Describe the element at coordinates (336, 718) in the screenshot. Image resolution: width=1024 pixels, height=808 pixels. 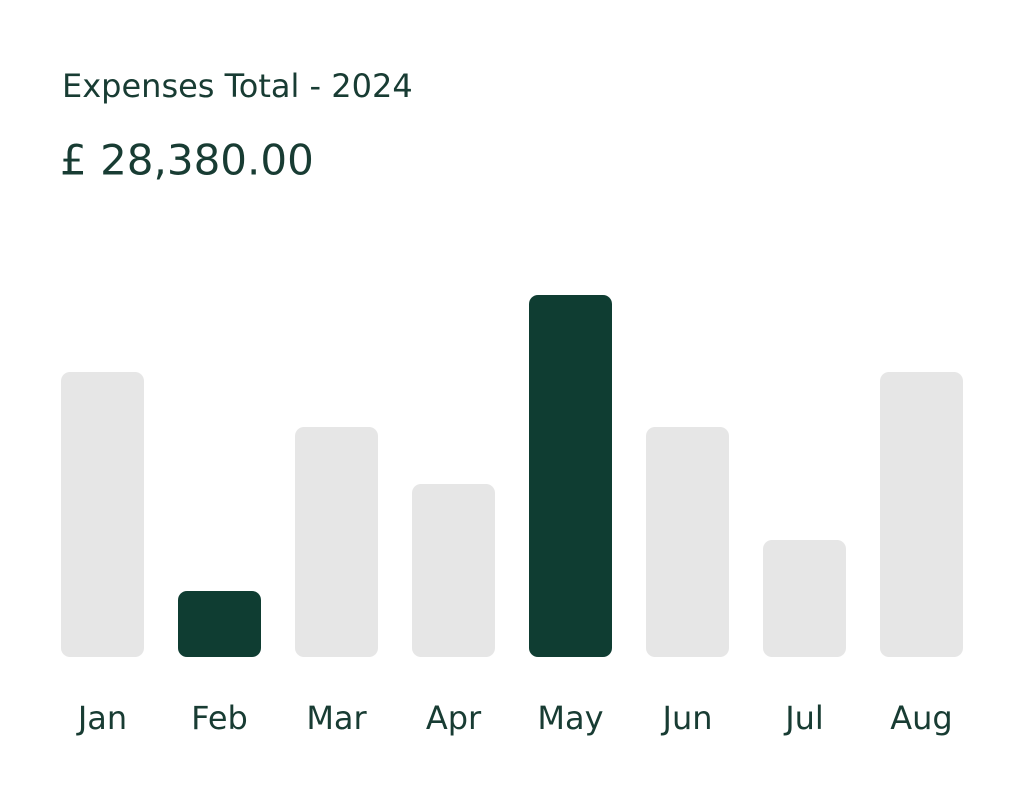
I see `x-tick-label: Mar` at that location.